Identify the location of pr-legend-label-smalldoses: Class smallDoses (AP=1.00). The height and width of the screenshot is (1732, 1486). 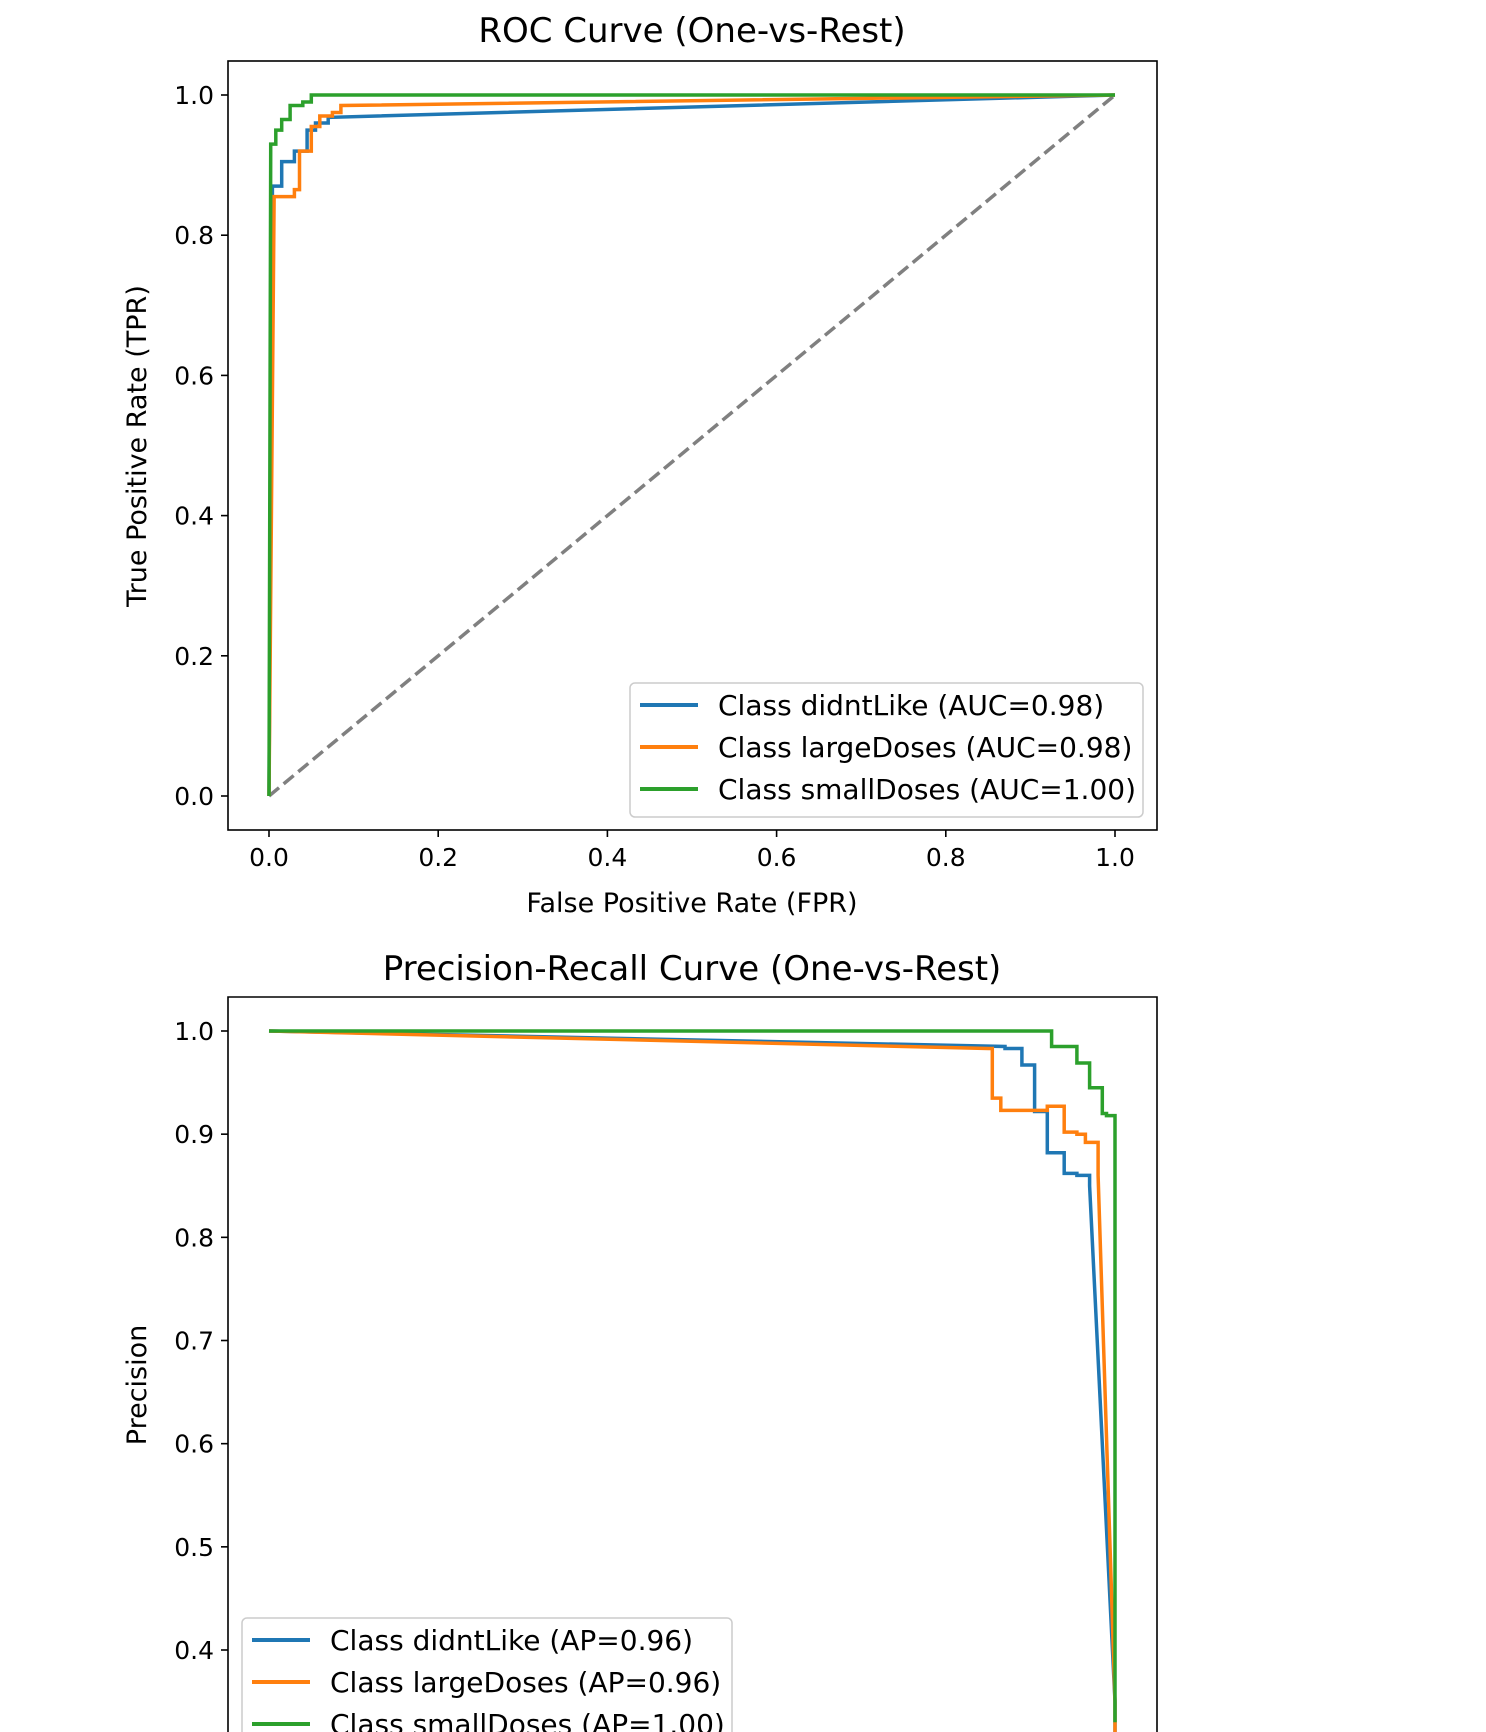
(527, 1720).